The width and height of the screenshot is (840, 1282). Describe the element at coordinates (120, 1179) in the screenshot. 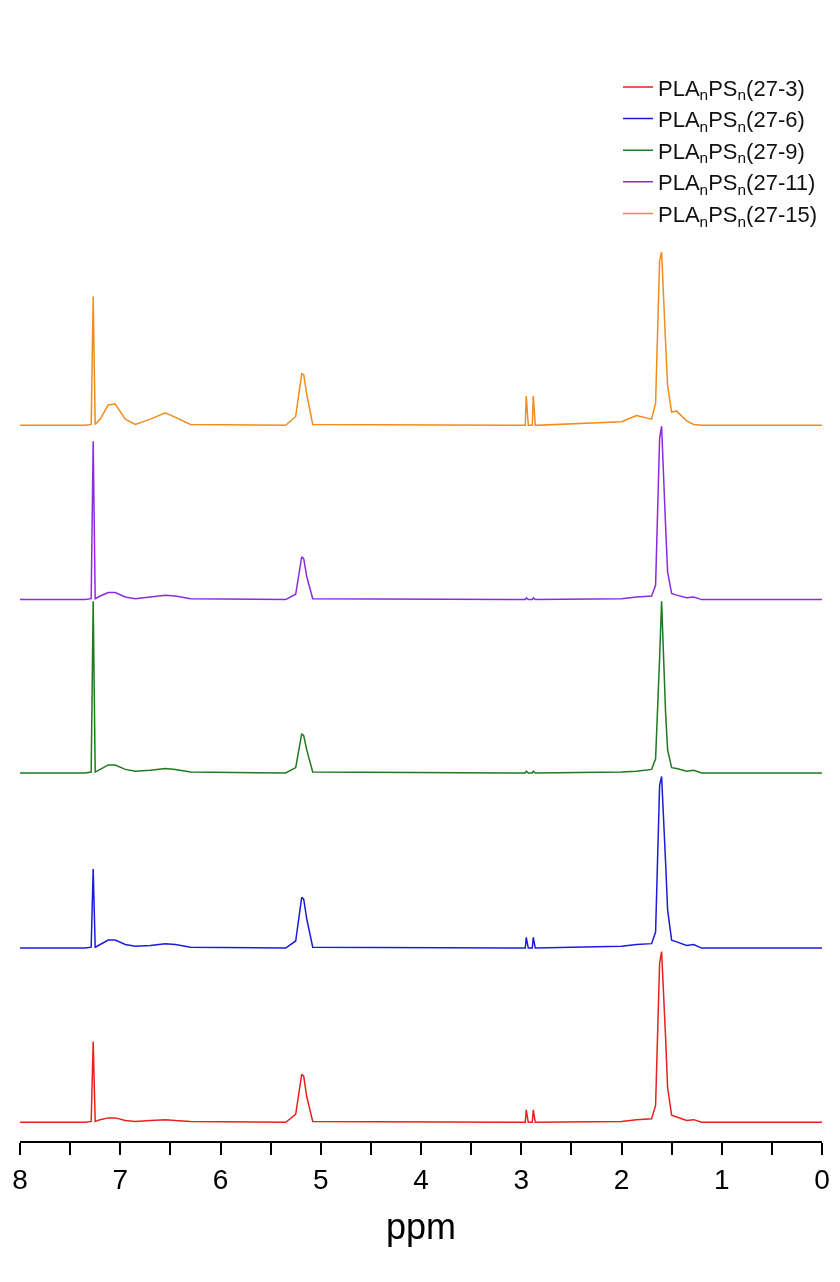

I see `x-tick-label: 7` at that location.